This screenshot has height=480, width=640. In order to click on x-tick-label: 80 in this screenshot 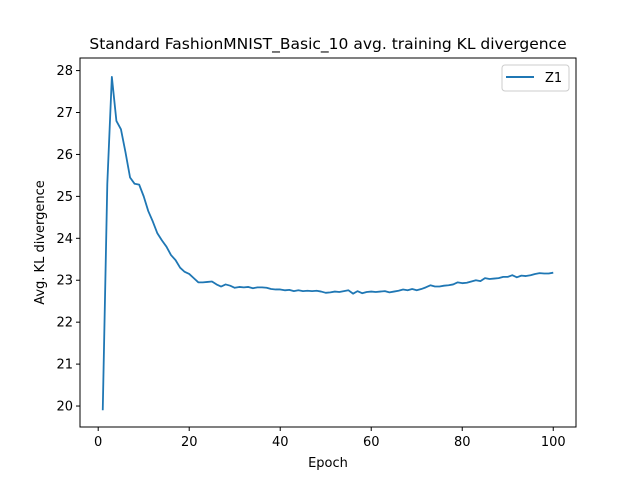, I will do `click(462, 442)`.